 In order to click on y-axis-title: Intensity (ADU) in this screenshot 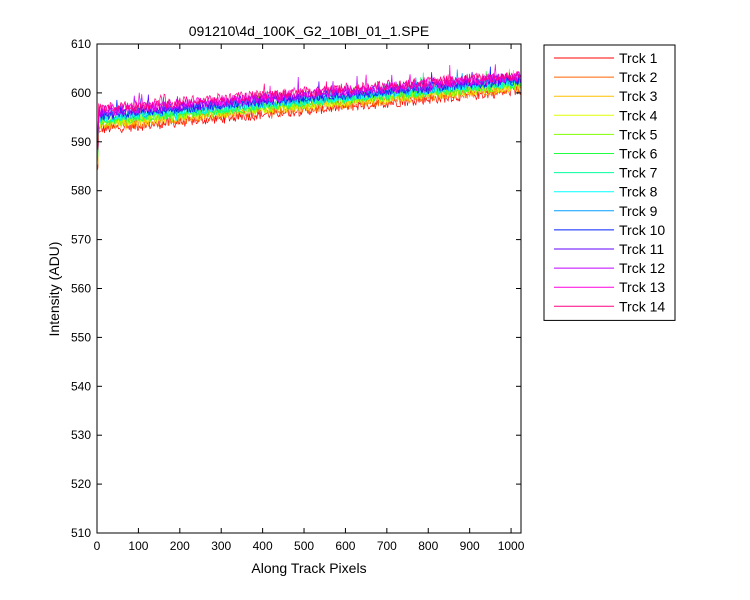, I will do `click(54, 289)`.